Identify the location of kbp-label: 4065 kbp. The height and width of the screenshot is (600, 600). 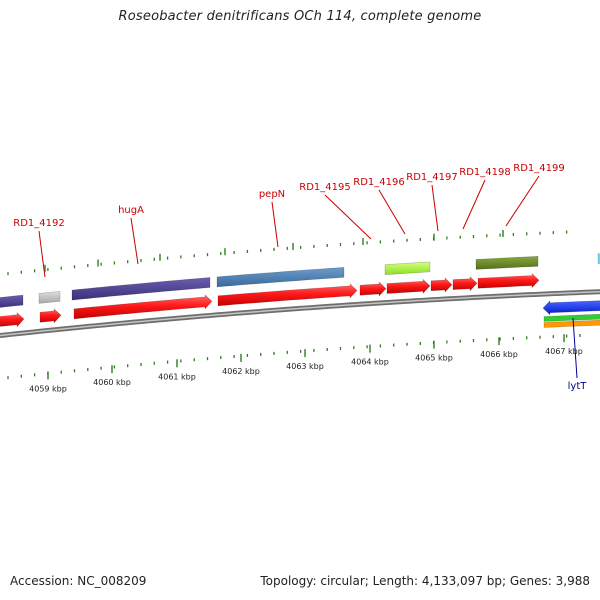
(434, 358).